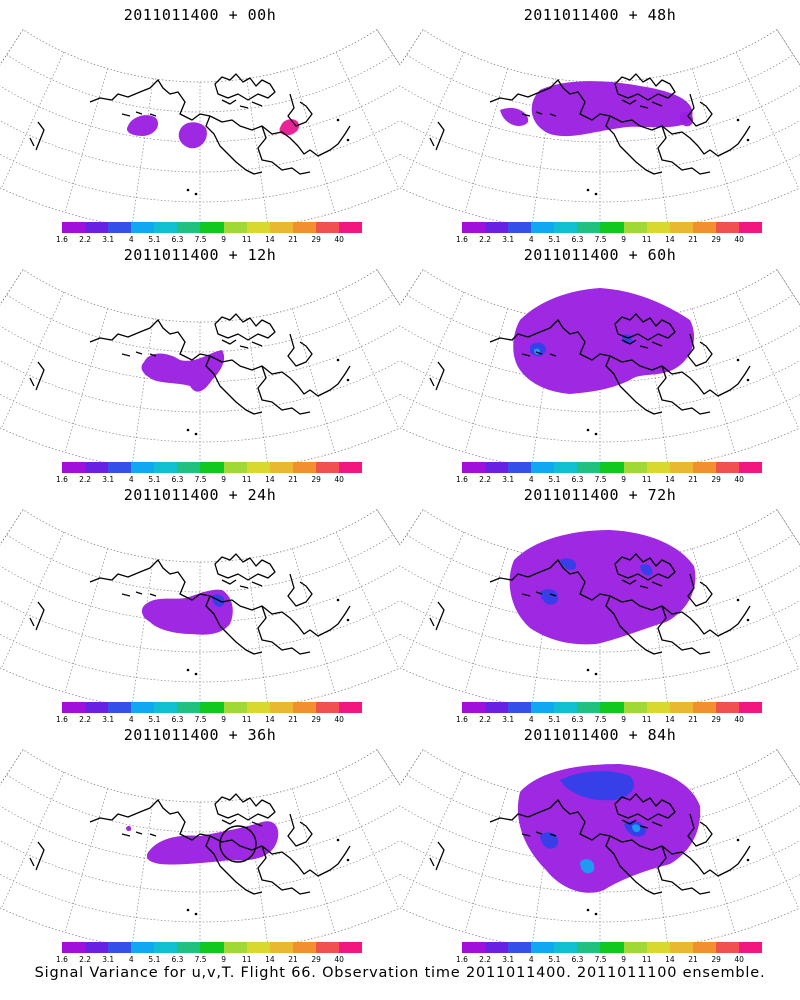  I want to click on colorbar-labels: 1.6 2.2 3.1 4 5.1 6.3 7.5 9 11 14 21 29 40, so click(612, 960).